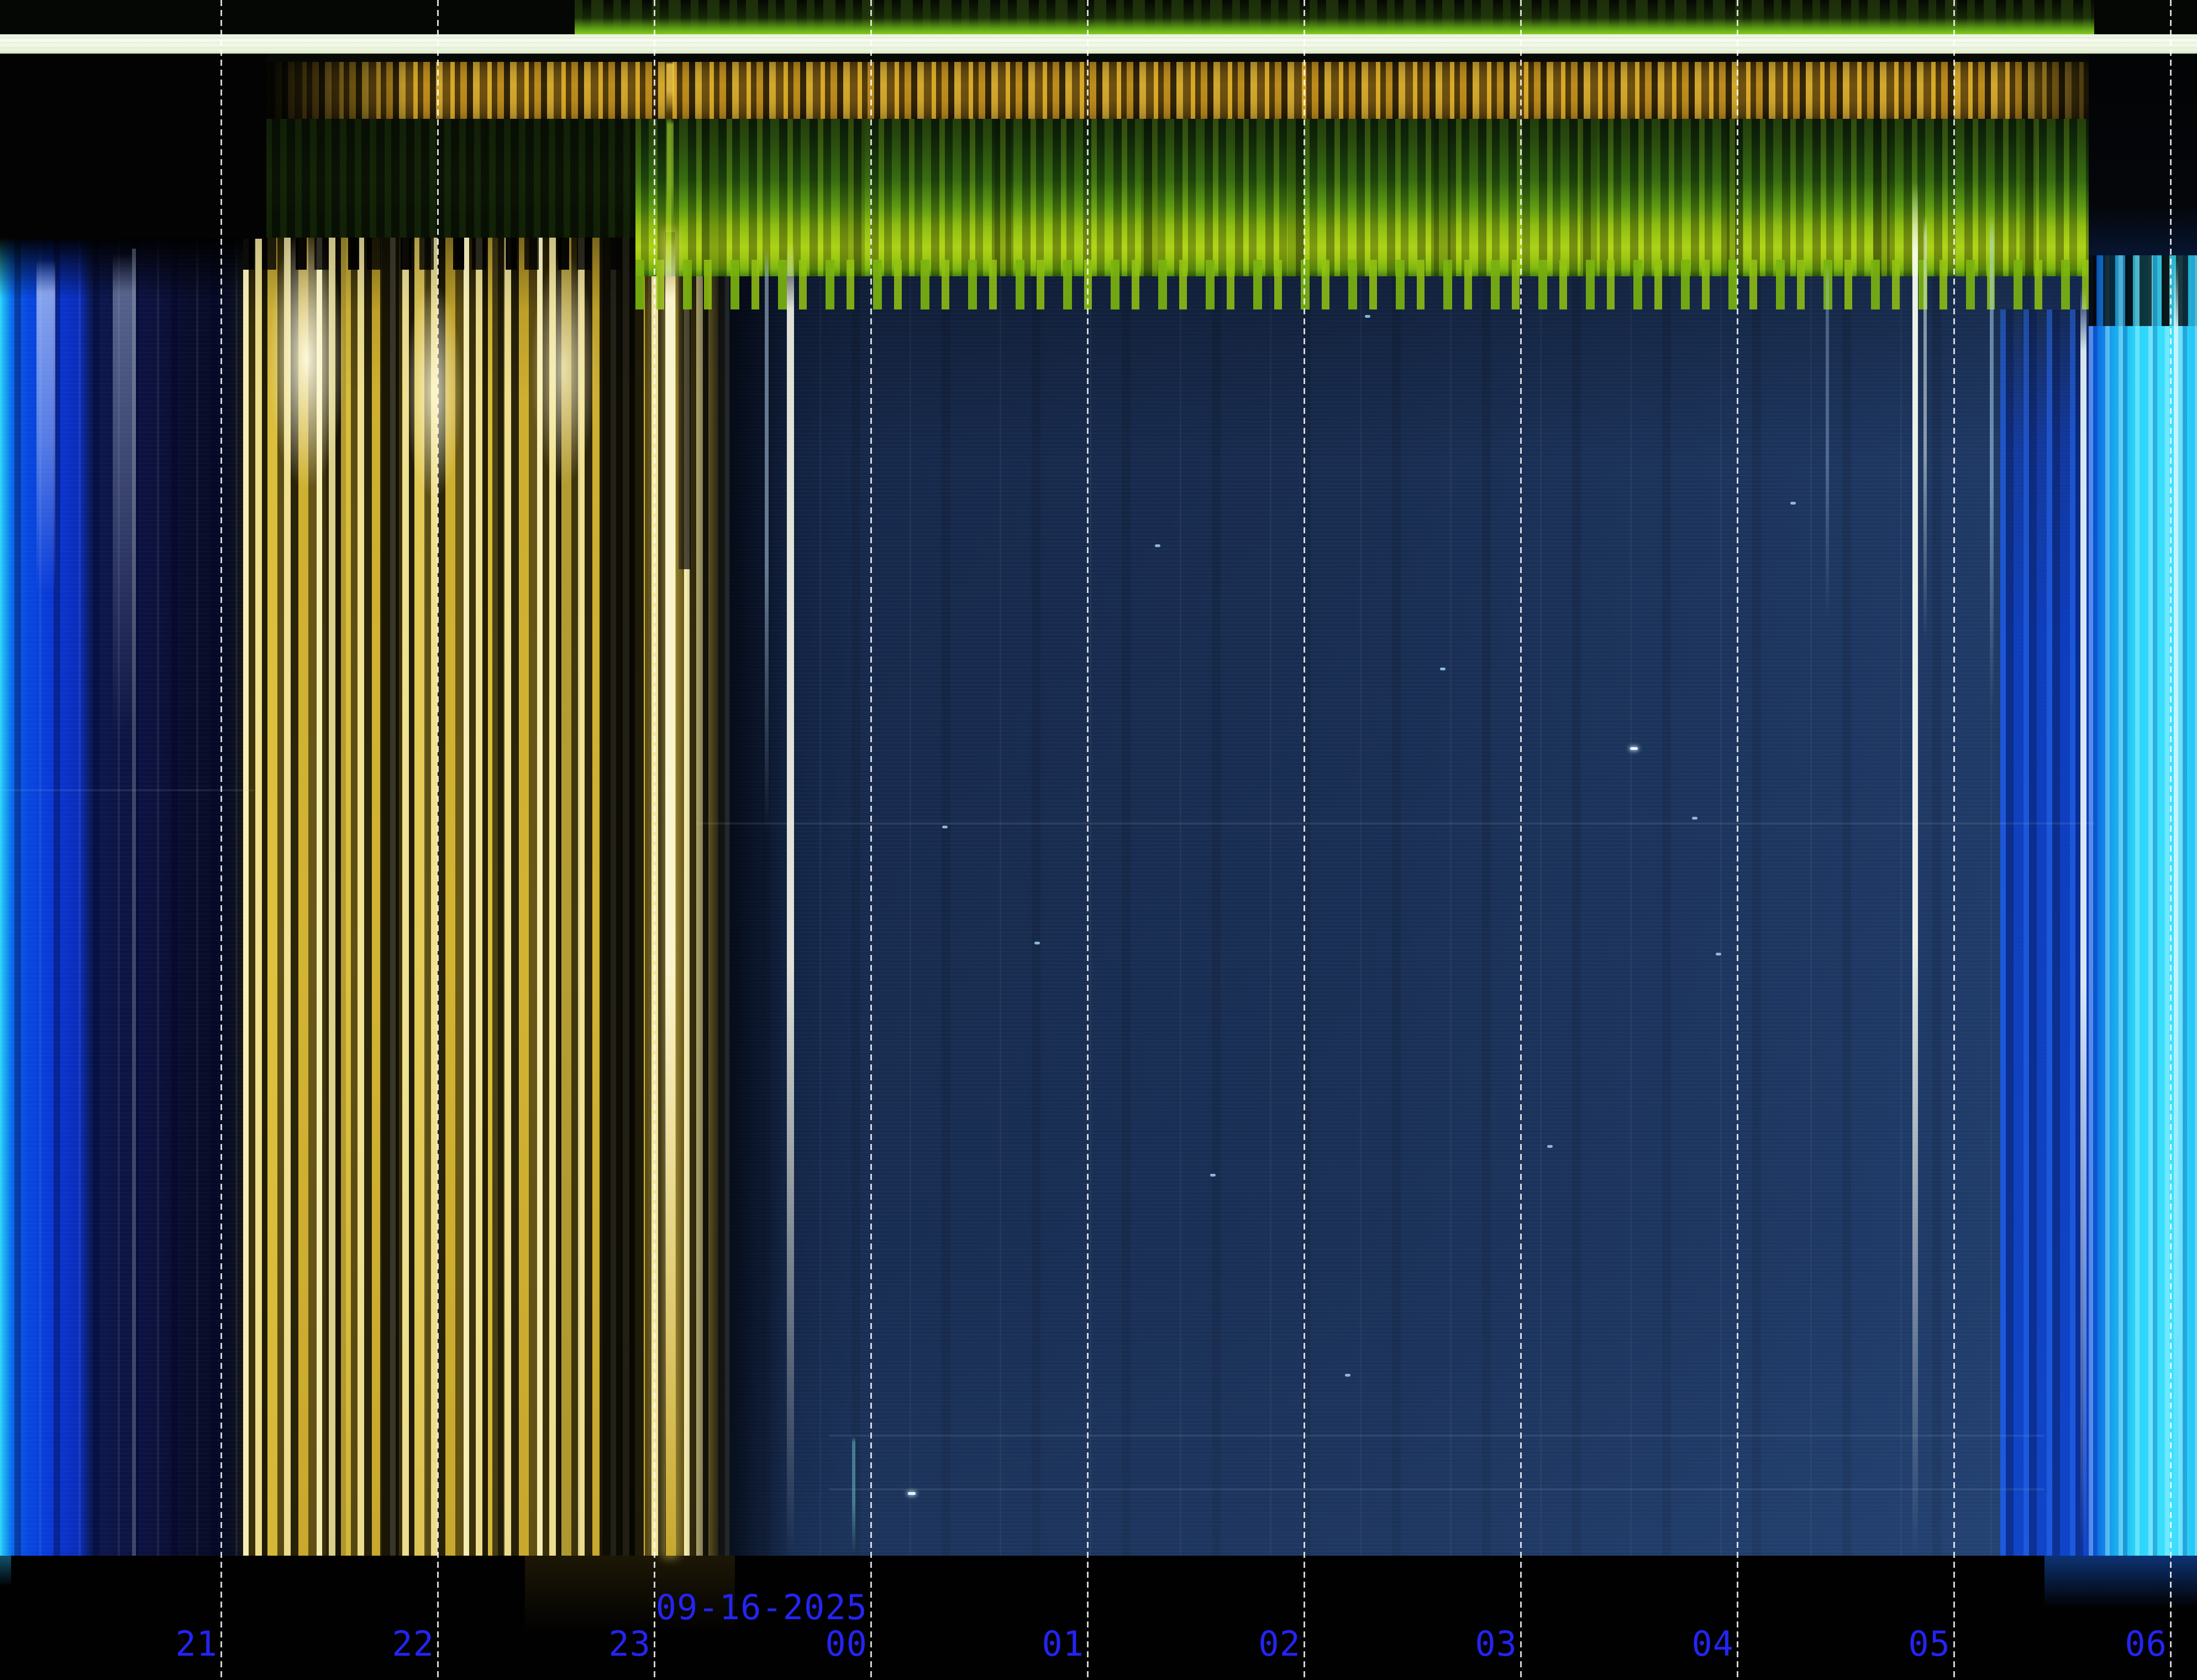 Image resolution: width=2197 pixels, height=1680 pixels. What do you see at coordinates (1098, 44) in the screenshot?
I see `white-horizon-band` at bounding box center [1098, 44].